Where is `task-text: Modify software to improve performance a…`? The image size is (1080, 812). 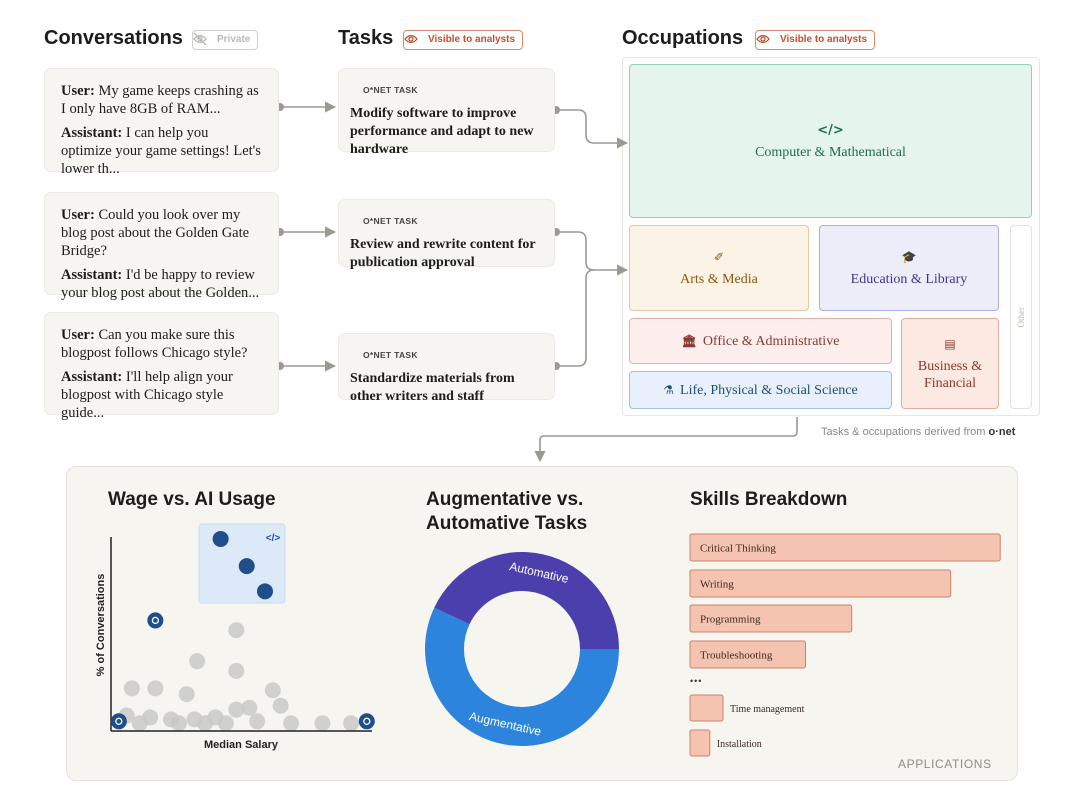 task-text: Modify software to improve performance a… is located at coordinates (442, 131).